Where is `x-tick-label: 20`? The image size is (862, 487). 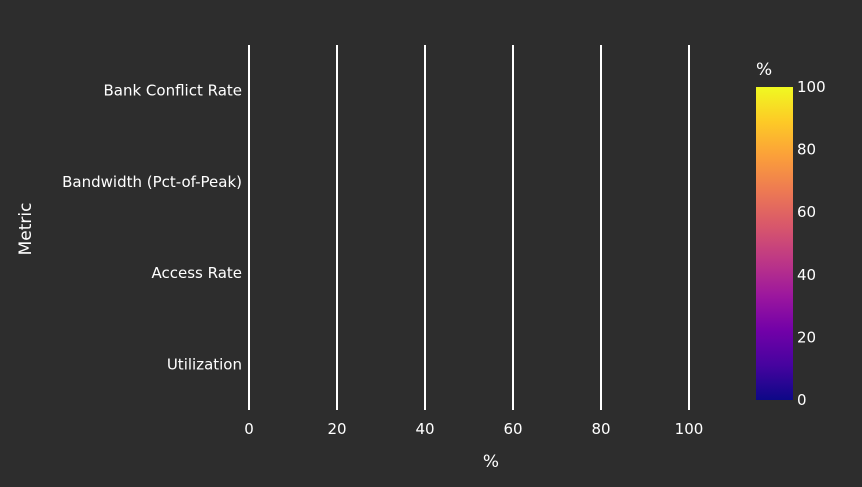
x-tick-label: 20 is located at coordinates (336, 429).